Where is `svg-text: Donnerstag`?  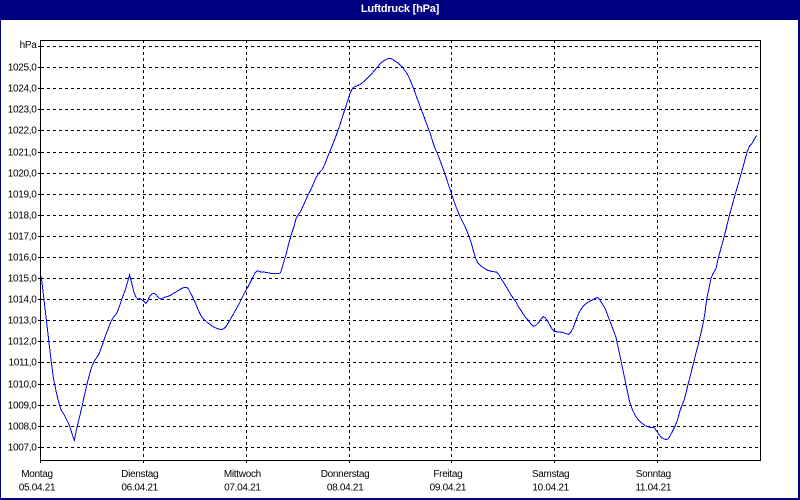 svg-text: Donnerstag is located at coordinates (345, 474).